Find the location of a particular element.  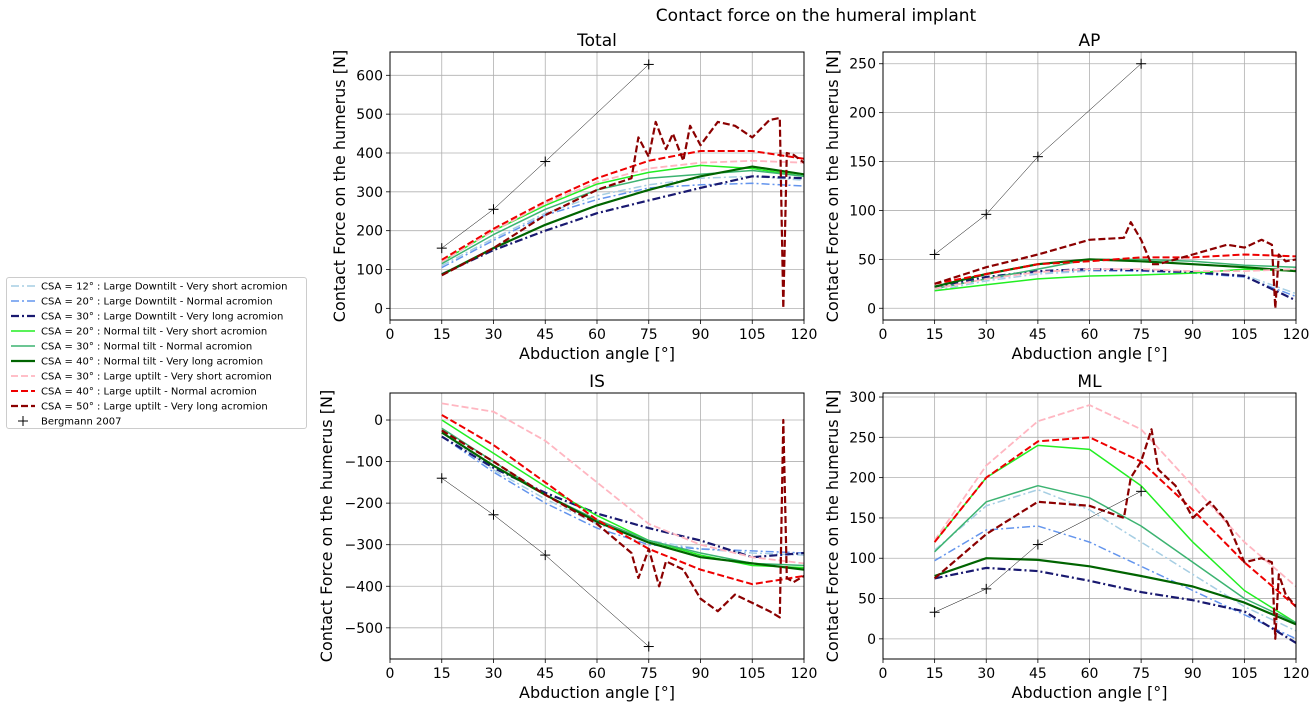

y-axis-label: Contact Force on the humerus [N] is located at coordinates (832, 526).